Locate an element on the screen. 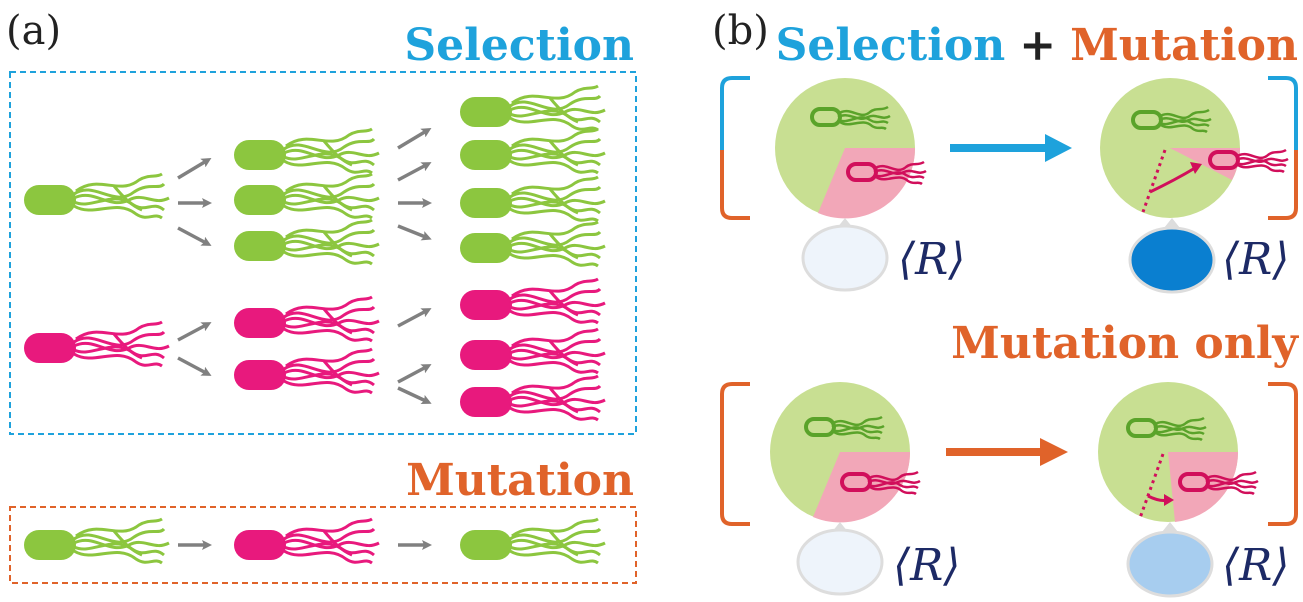 This screenshot has height=602, width=1303. mutation-only-title: Mutation only is located at coordinates (1125, 343).